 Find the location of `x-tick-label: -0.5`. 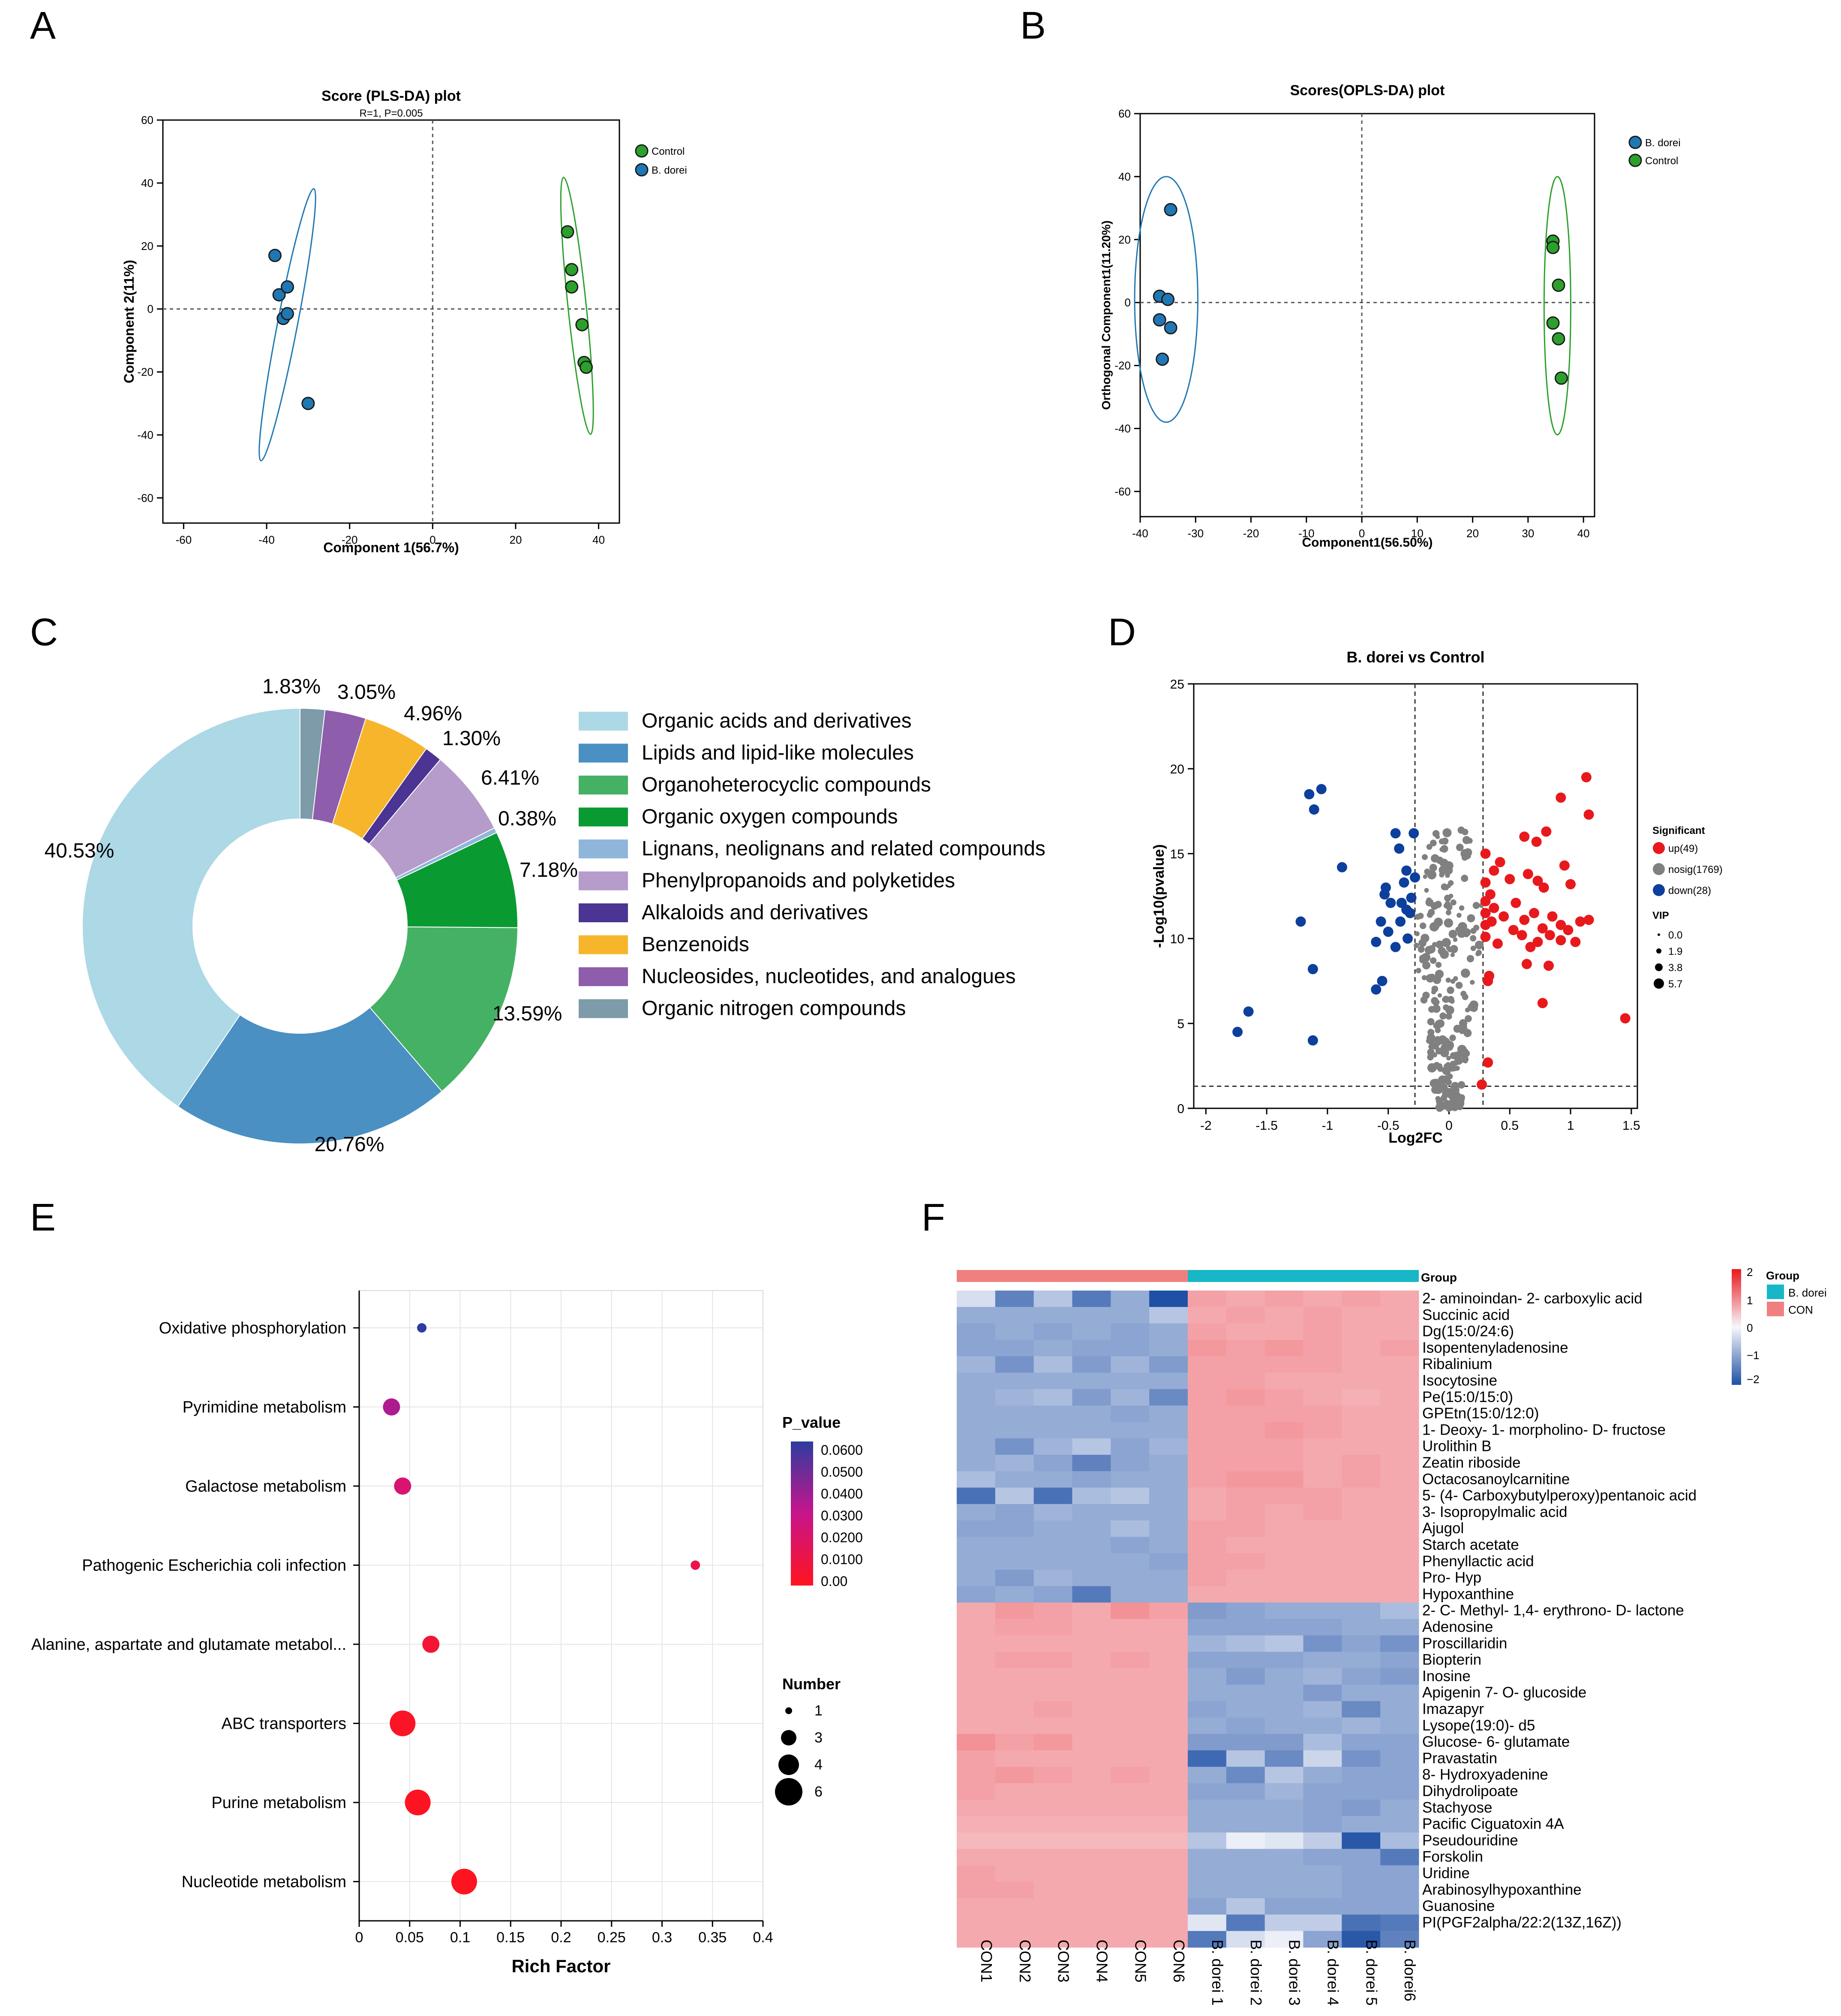

x-tick-label: -0.5 is located at coordinates (1388, 1126).